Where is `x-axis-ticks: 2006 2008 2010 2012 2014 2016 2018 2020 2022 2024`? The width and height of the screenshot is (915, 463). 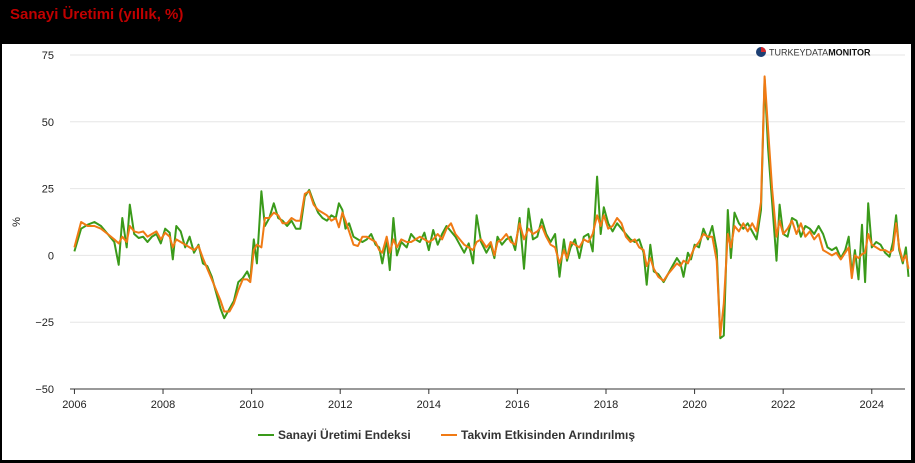 x-axis-ticks: 2006 2008 2010 2012 2014 2016 2018 2020 2022 2024 is located at coordinates (473, 400).